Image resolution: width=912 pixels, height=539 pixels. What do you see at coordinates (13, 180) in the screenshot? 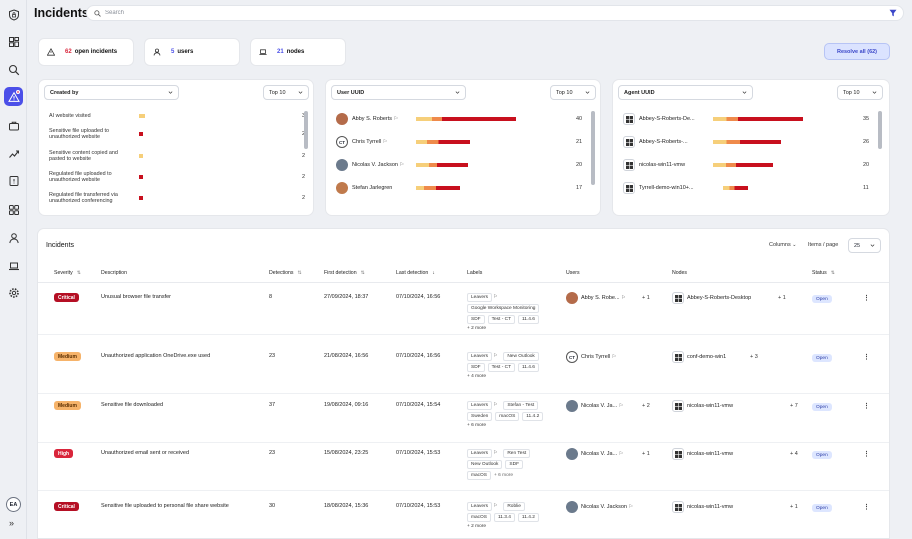
I see `report-document-icon` at bounding box center [13, 180].